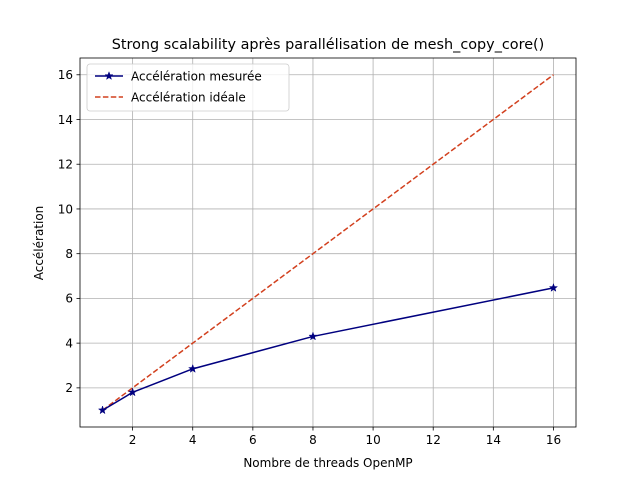  What do you see at coordinates (65, 75) in the screenshot?
I see `y-tick-label: 16` at bounding box center [65, 75].